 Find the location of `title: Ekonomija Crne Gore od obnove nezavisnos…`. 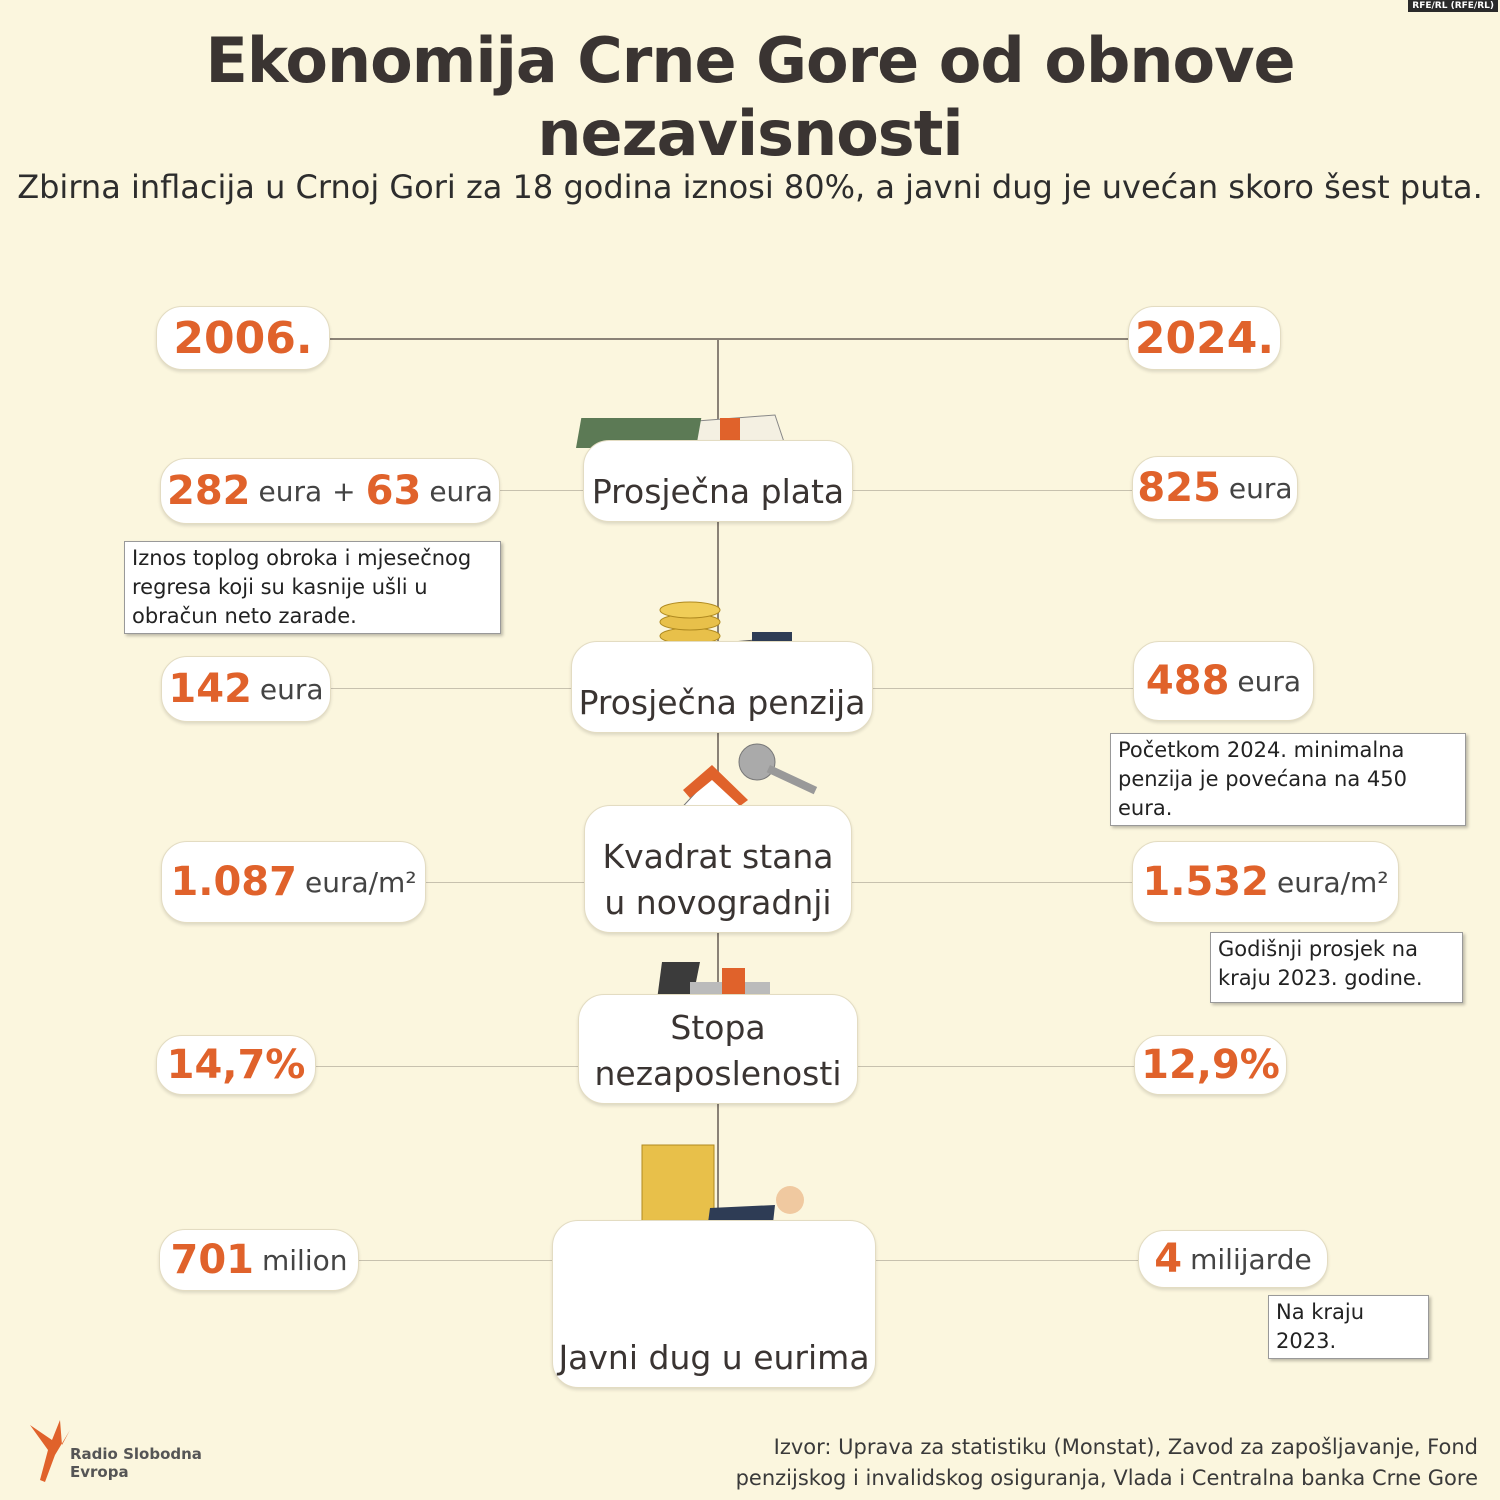

title: Ekonomija Crne Gore od obnove nezavisnos… is located at coordinates (750, 97).